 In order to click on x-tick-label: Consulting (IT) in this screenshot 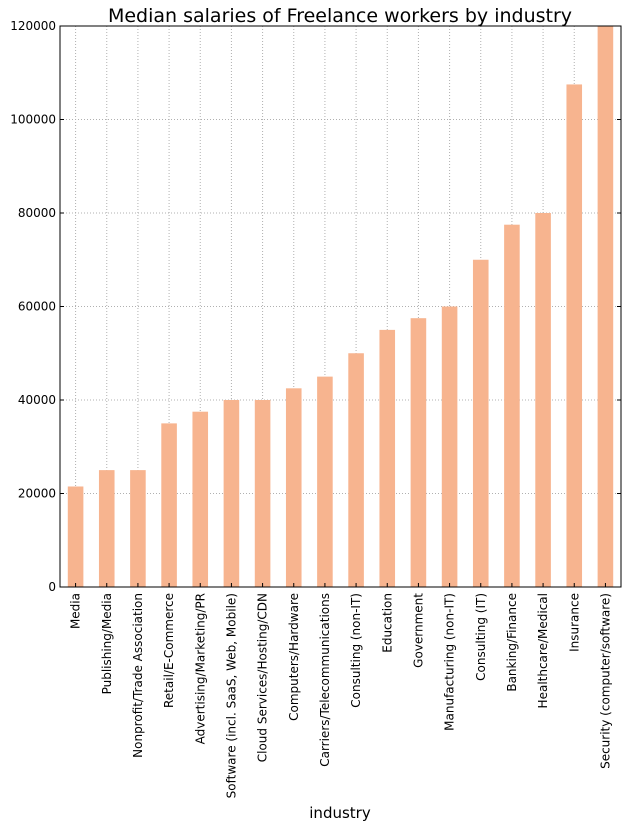, I will do `click(481, 637)`.